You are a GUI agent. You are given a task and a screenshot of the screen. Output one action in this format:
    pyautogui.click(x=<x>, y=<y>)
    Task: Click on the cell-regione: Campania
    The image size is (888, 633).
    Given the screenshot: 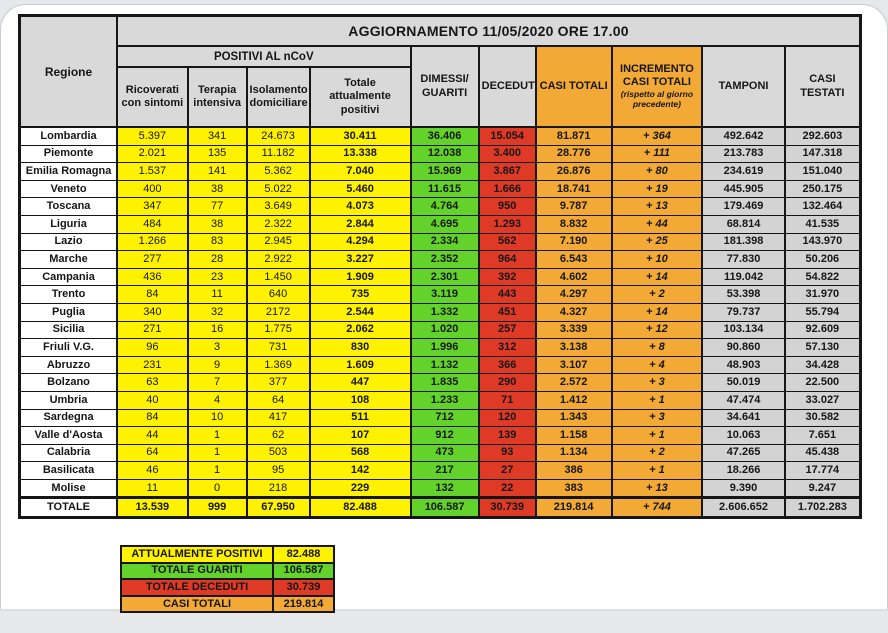 What is the action you would take?
    pyautogui.click(x=68, y=277)
    